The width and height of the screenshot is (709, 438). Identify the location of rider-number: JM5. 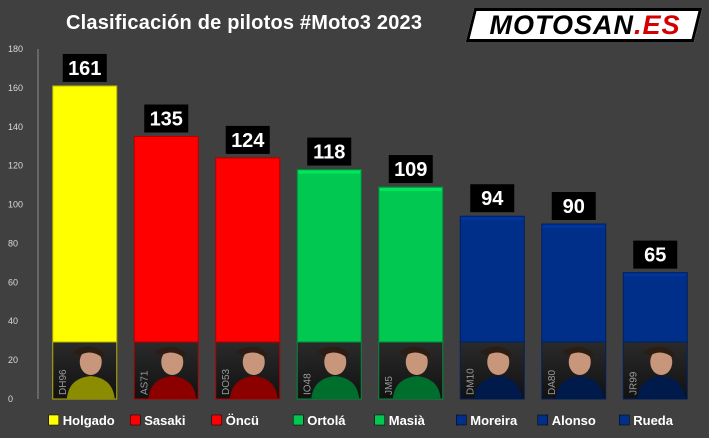
(389, 385).